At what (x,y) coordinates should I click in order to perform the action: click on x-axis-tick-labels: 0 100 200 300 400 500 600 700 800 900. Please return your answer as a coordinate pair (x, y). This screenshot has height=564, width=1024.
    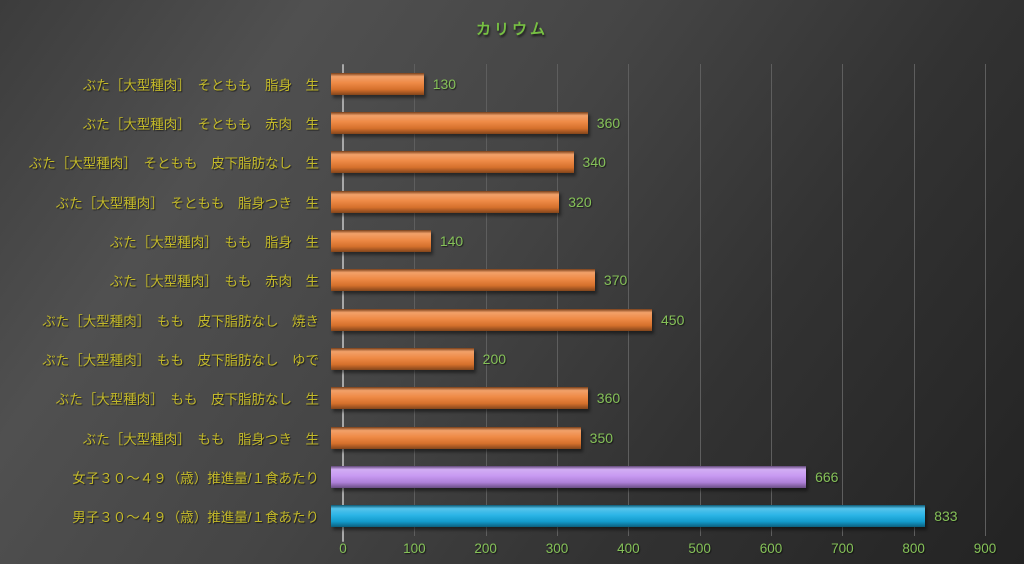
    Looking at the image, I should click on (667, 551).